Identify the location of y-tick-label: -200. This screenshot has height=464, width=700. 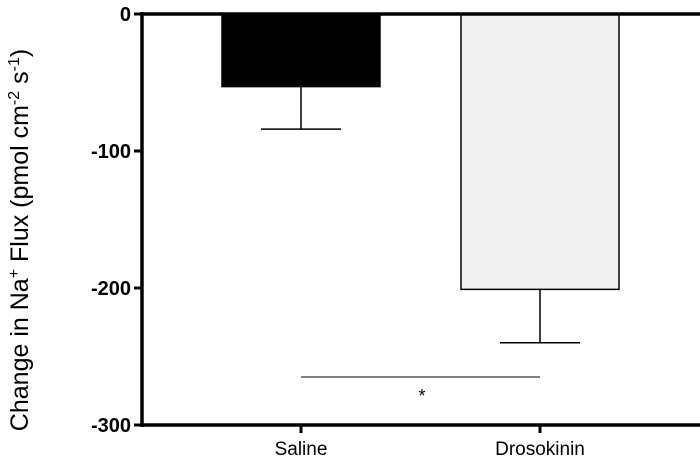
(111, 289).